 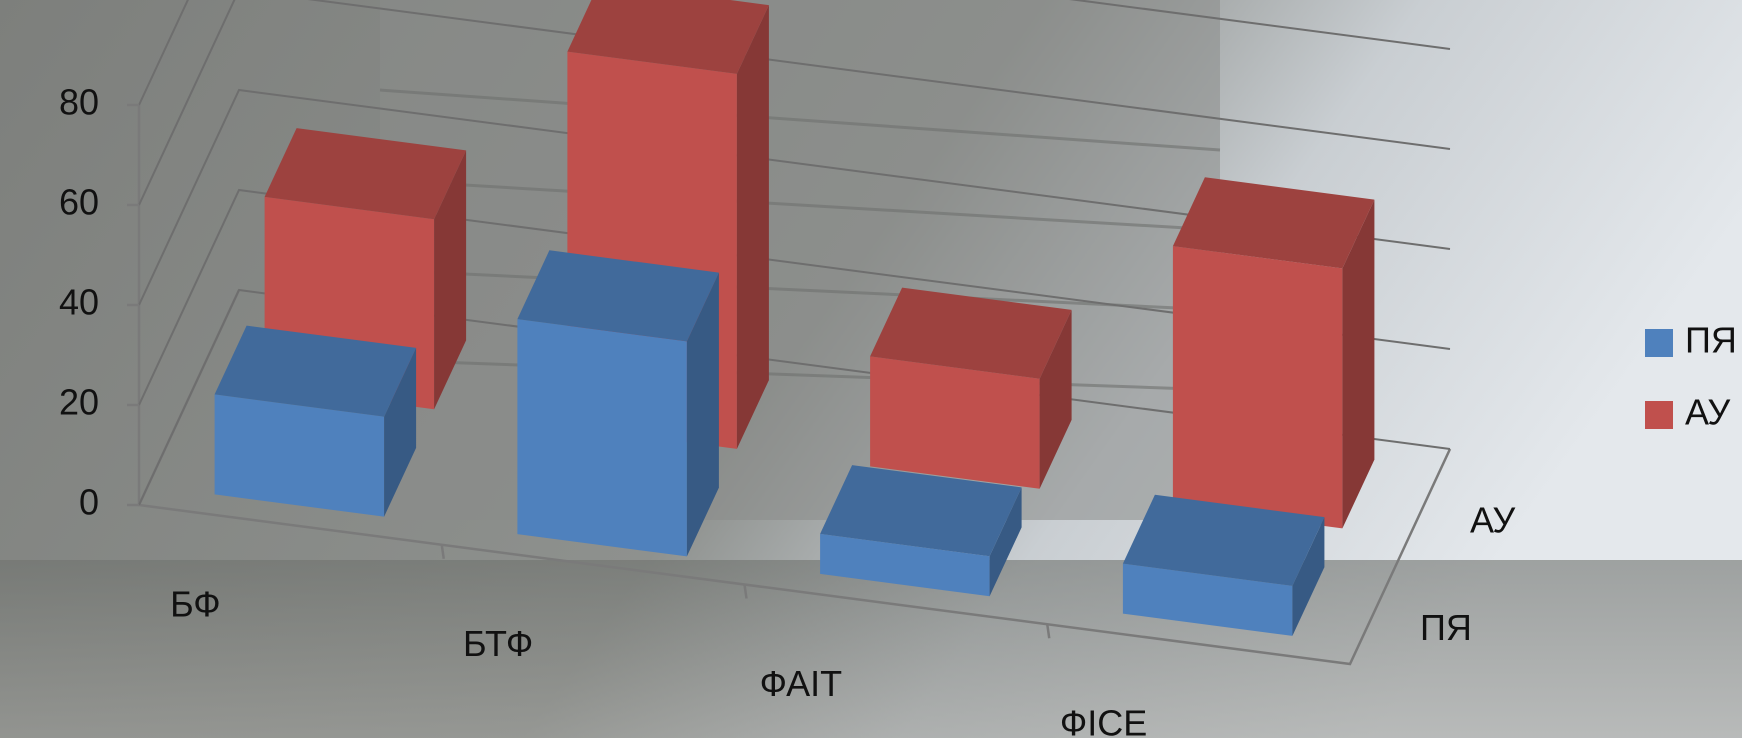 What do you see at coordinates (1708, 412) in the screenshot?
I see `legend-label: АУ` at bounding box center [1708, 412].